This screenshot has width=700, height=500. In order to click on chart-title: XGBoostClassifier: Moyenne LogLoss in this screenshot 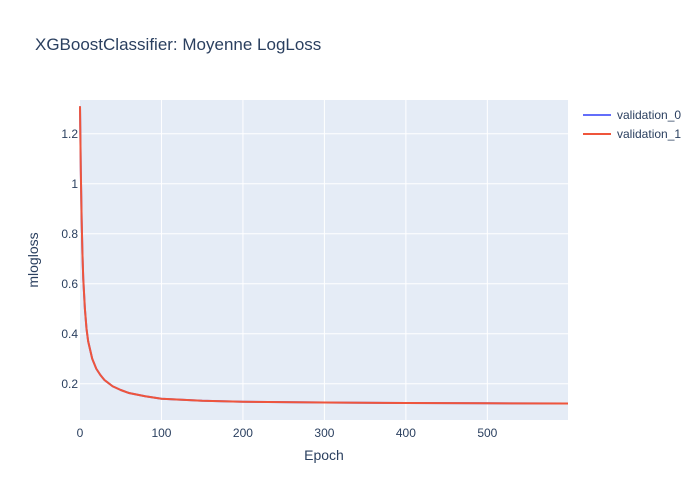, I will do `click(178, 44)`.